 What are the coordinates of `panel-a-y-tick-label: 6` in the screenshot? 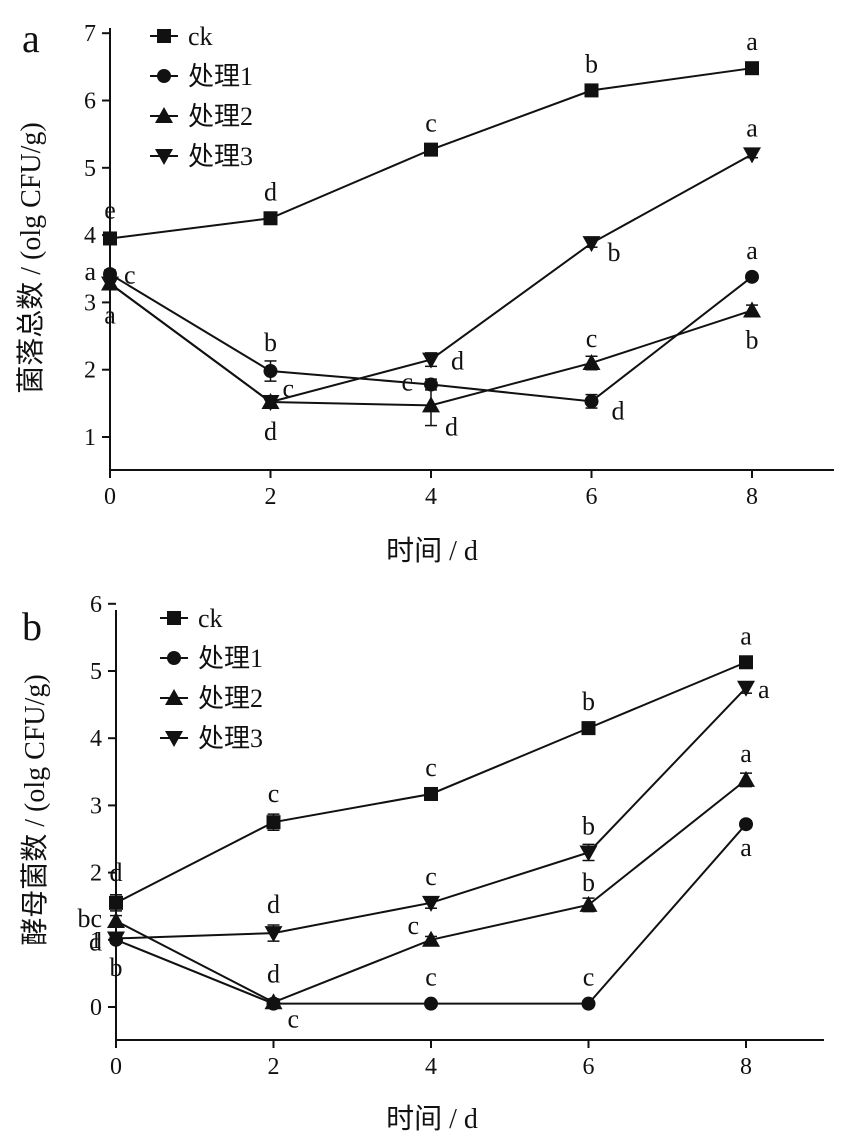 It's located at (90, 102).